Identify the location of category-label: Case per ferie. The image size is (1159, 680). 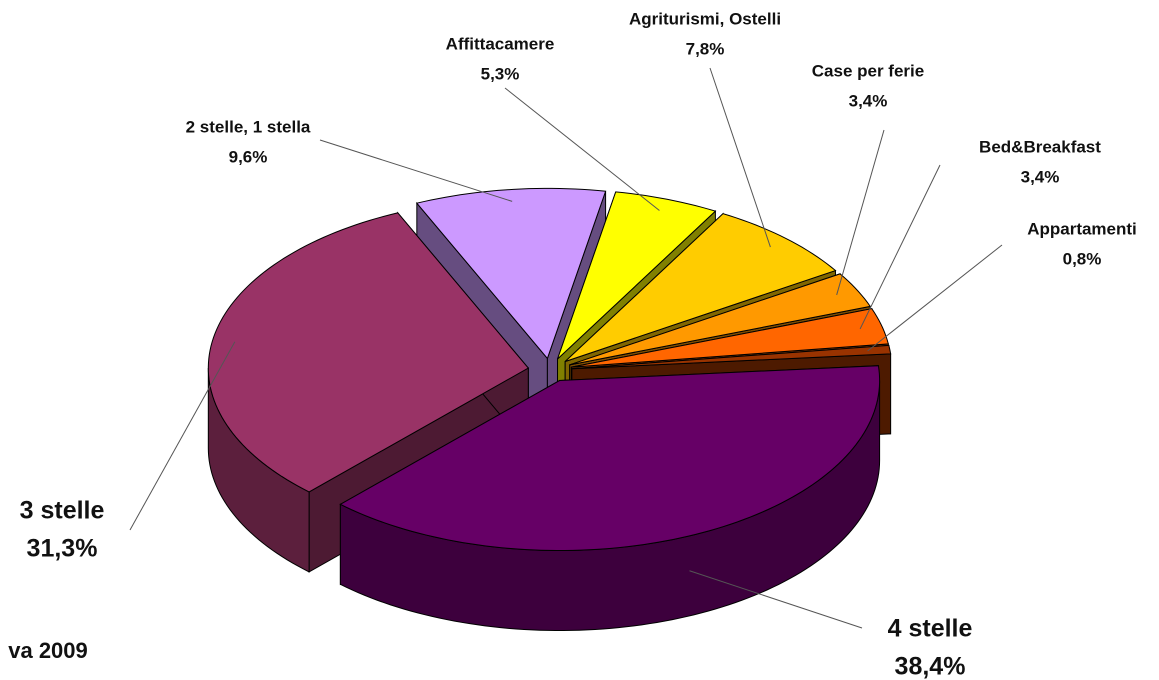
(868, 70).